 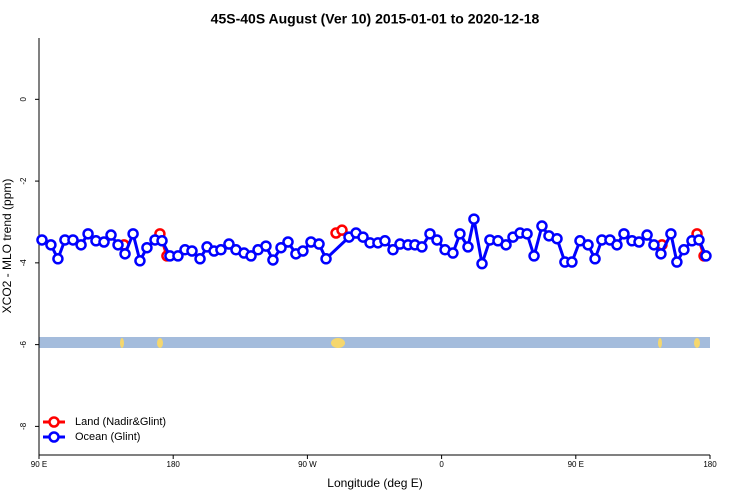 I want to click on y-tick-label: -2, so click(x=23, y=181).